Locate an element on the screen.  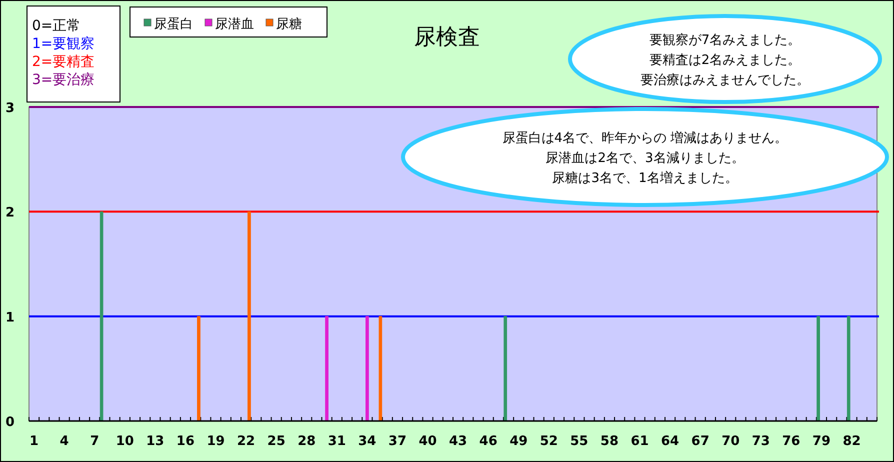
x-tick-label: 82 is located at coordinates (851, 441).